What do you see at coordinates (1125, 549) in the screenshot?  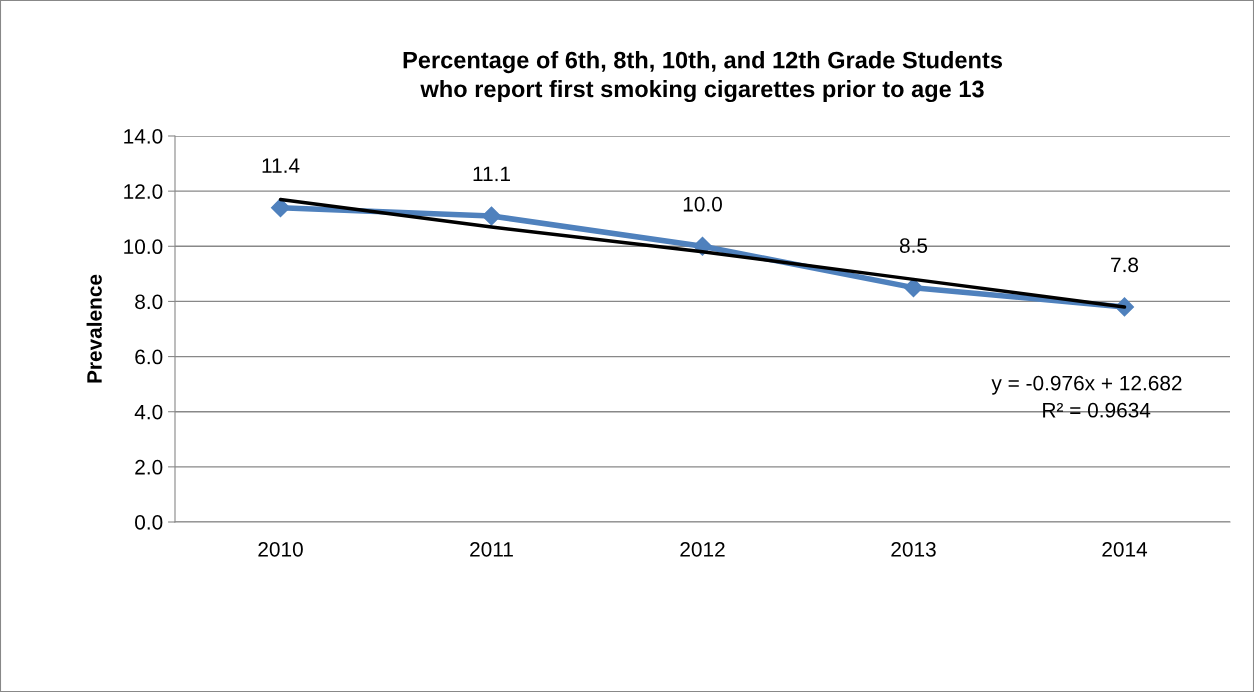 I see `x-tick-label: 2014` at bounding box center [1125, 549].